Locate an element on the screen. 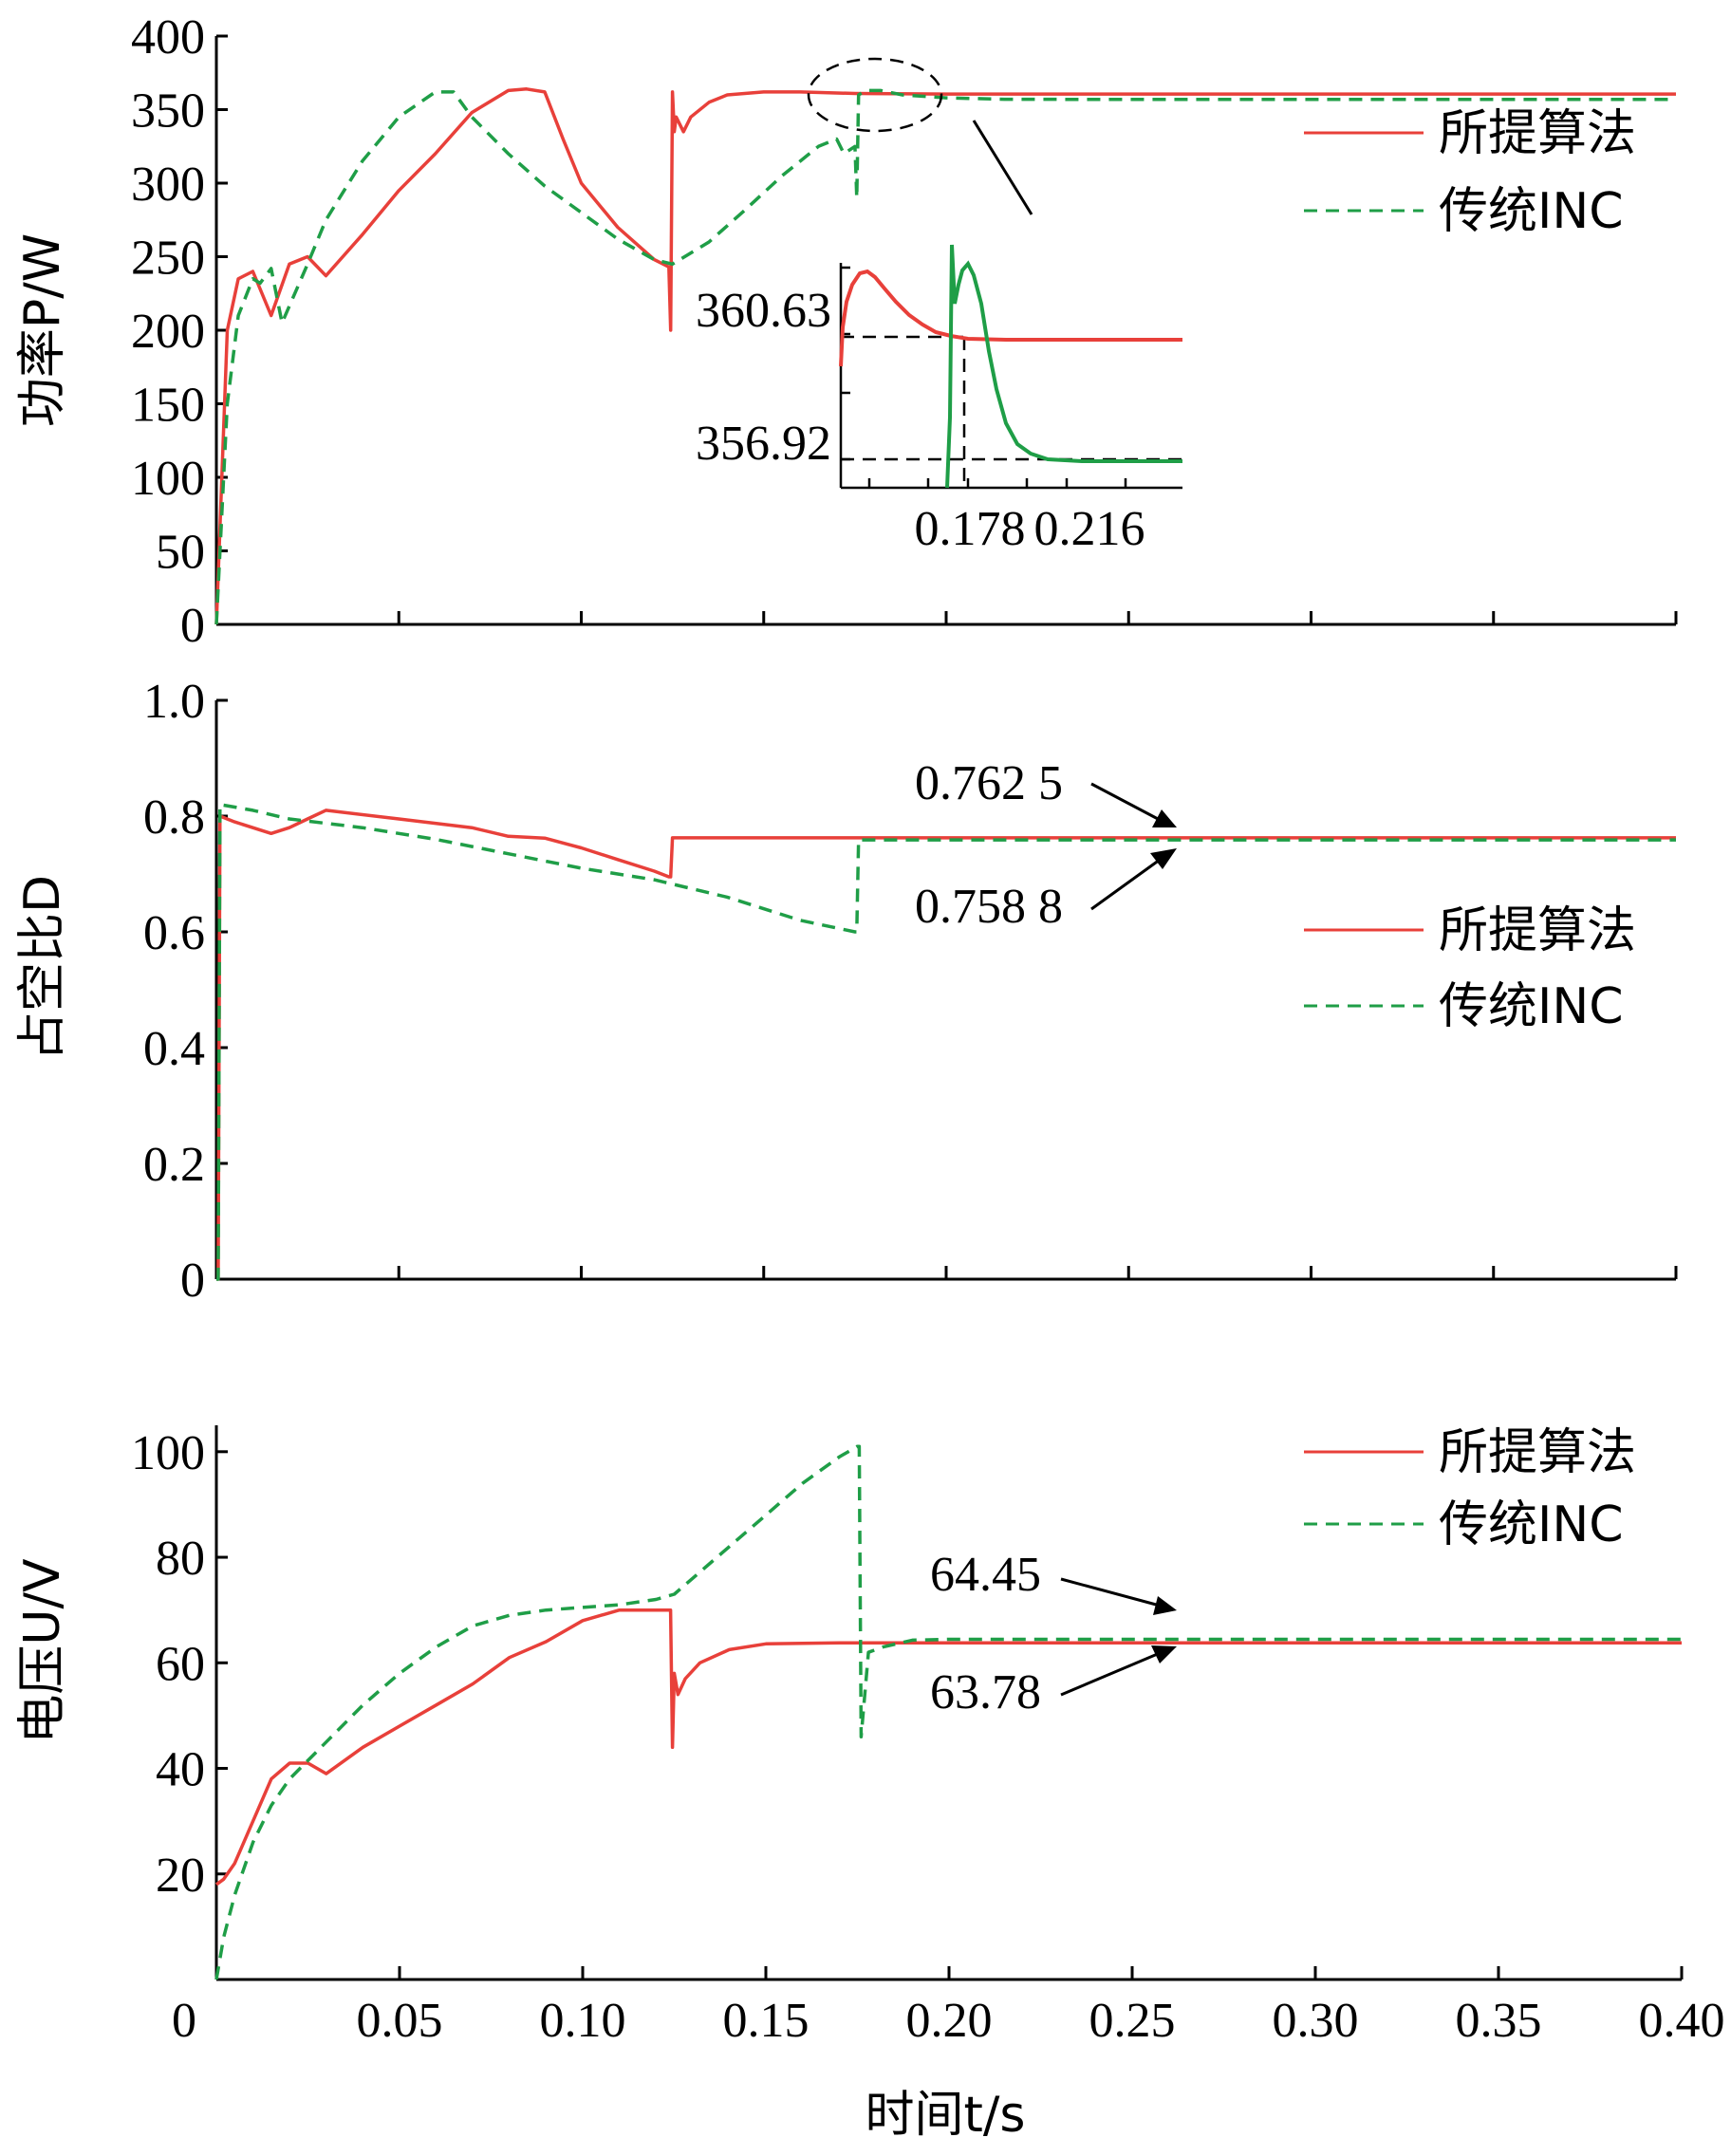 The image size is (1731, 2156). duty-x-ticks is located at coordinates (946, 1272).